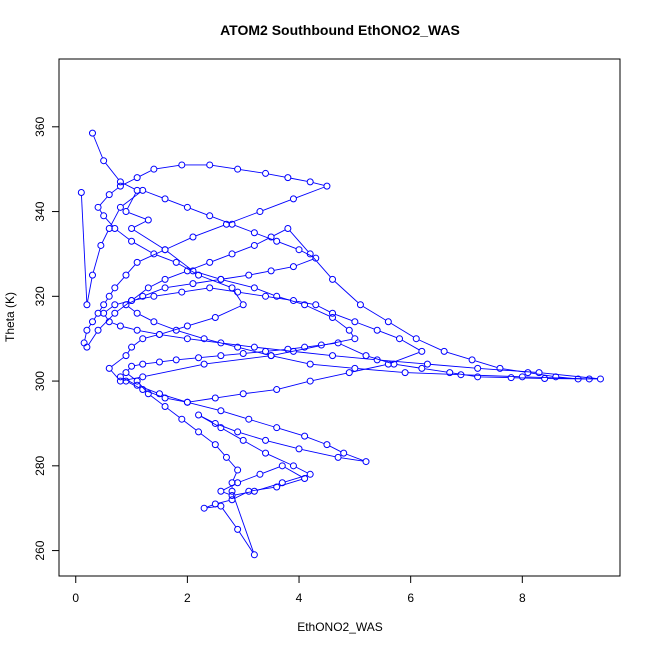  What do you see at coordinates (40, 211) in the screenshot?
I see `y-tick-label: 340` at bounding box center [40, 211].